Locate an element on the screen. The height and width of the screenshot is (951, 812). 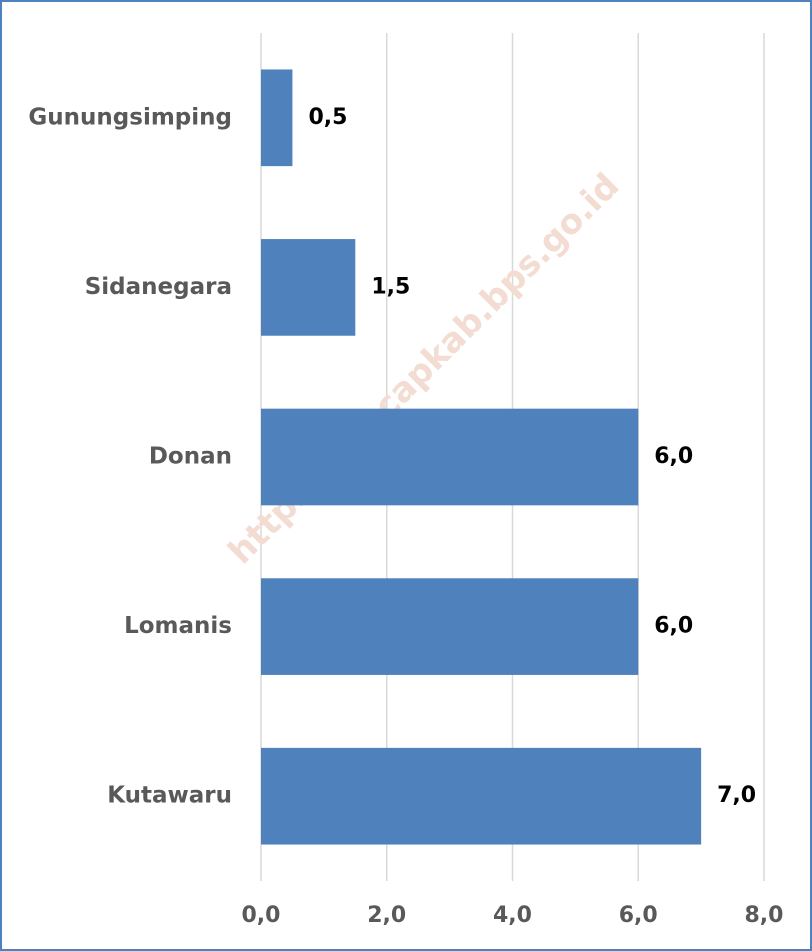
x-tick-label: 0,0 is located at coordinates (261, 915).